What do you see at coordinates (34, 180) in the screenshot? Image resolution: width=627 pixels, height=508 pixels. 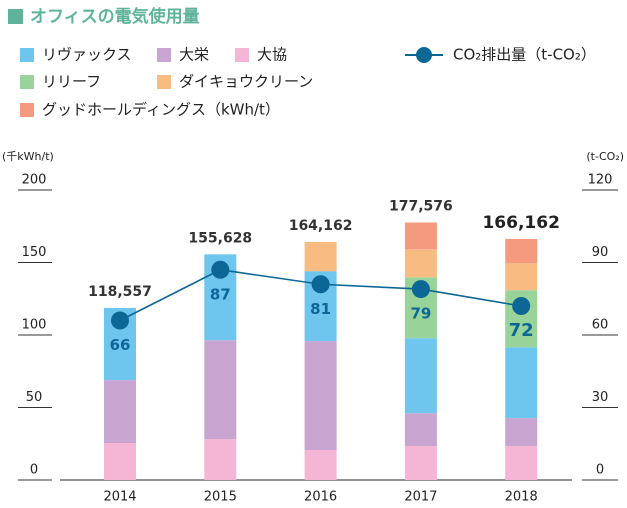 I see `y-tick-label: 200` at bounding box center [34, 180].